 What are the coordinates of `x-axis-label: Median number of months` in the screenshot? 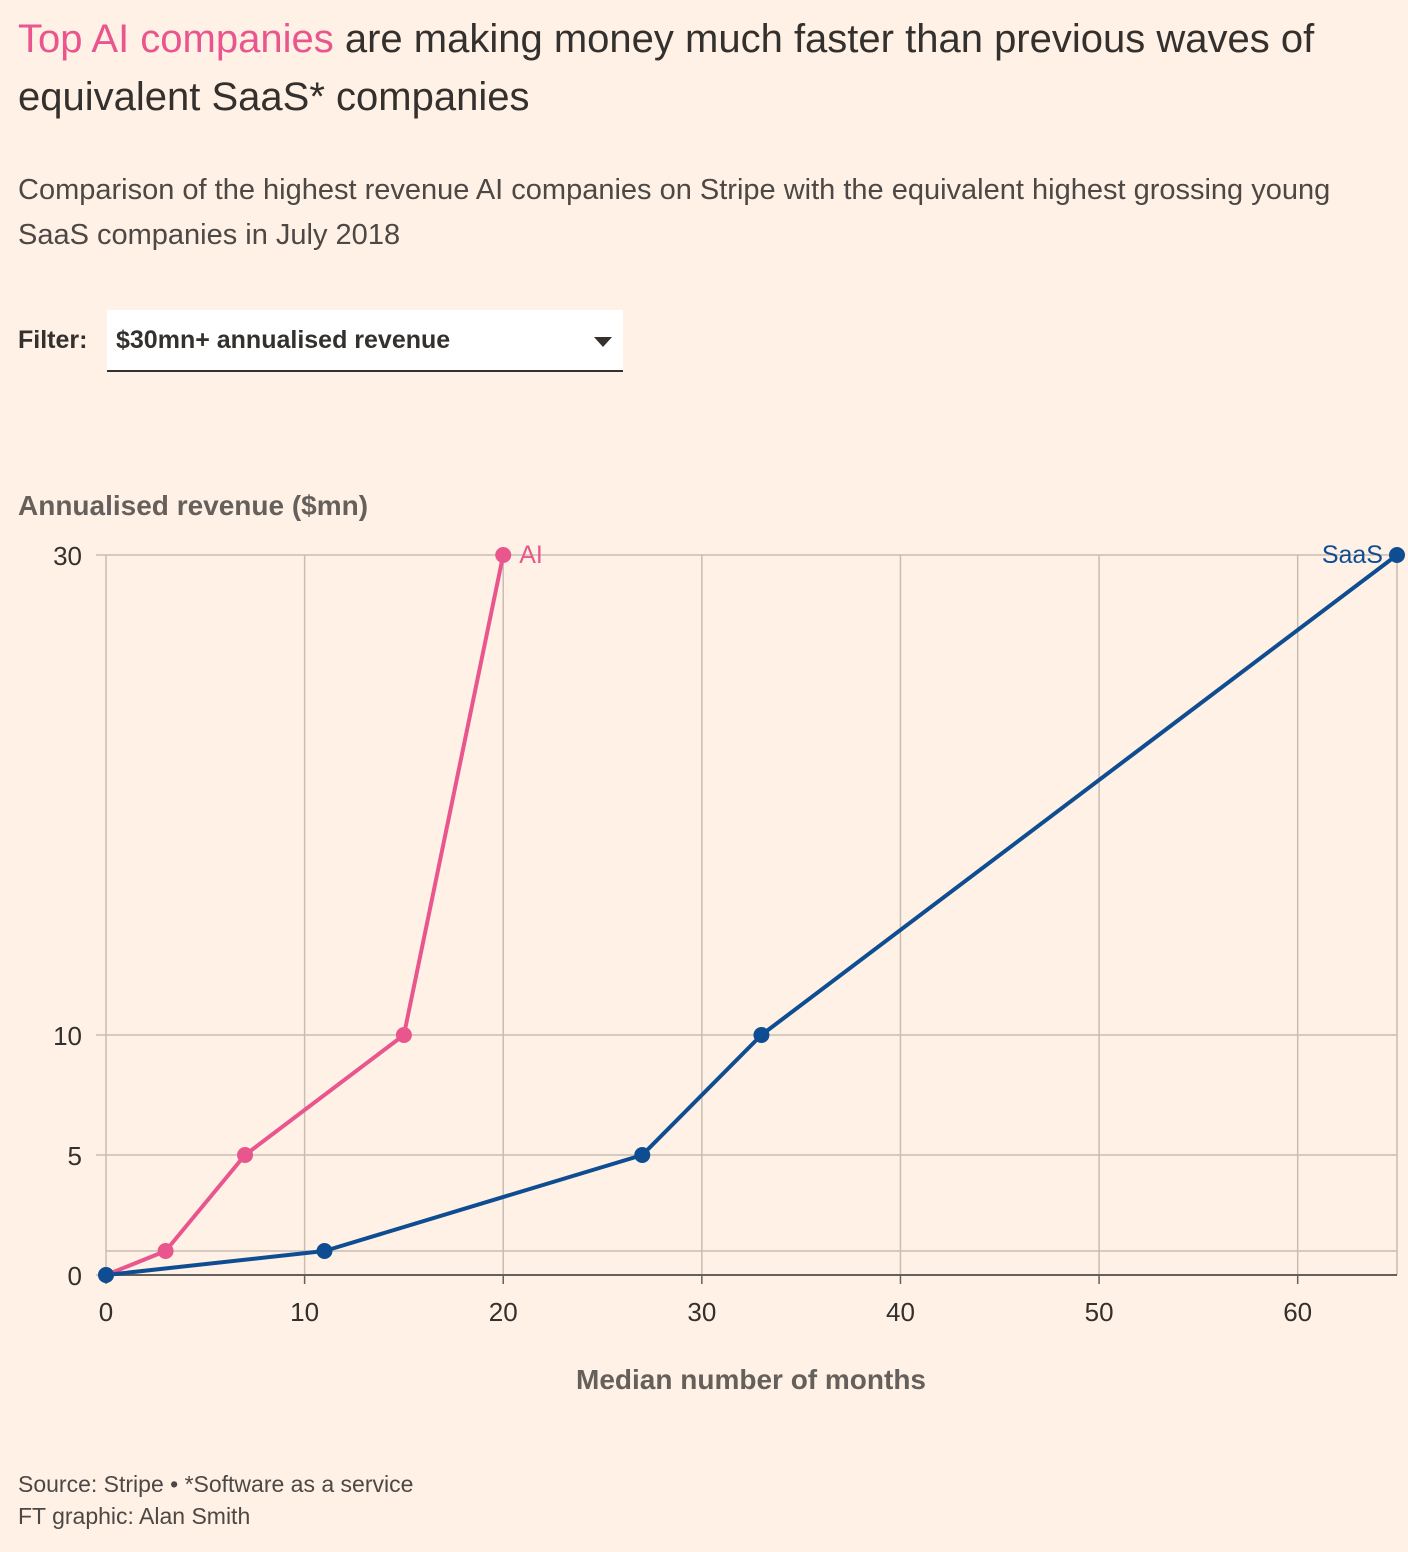 It's located at (751, 1379).